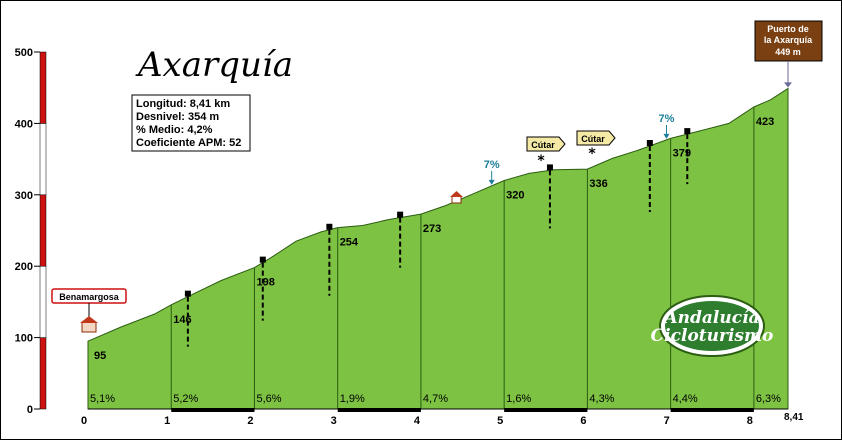 This screenshot has height=440, width=842. I want to click on segment-grade-label: 5,6%, so click(268, 399).